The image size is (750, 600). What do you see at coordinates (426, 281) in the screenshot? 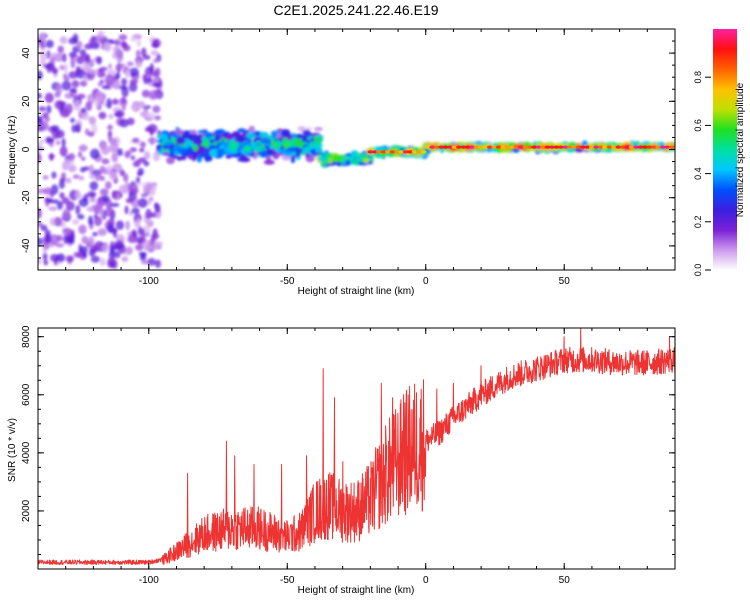
I see `x-tick-label: 0` at bounding box center [426, 281].